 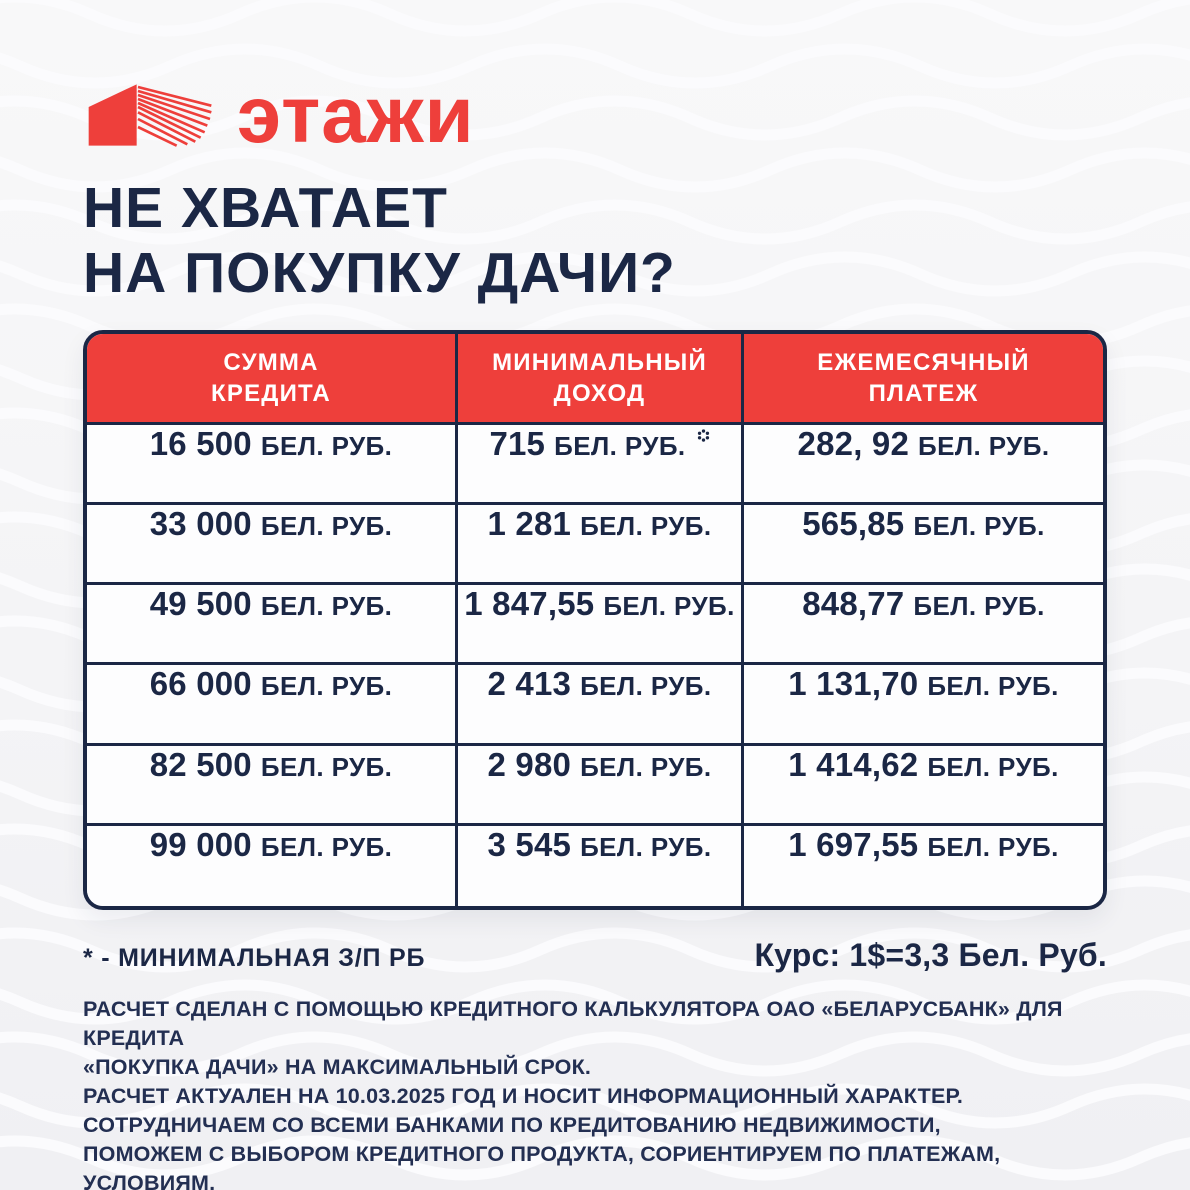 What do you see at coordinates (923, 865) in the screenshot?
I see `table-cell-monthly-payment: 1 697,55 БЕЛ. РУБ.` at bounding box center [923, 865].